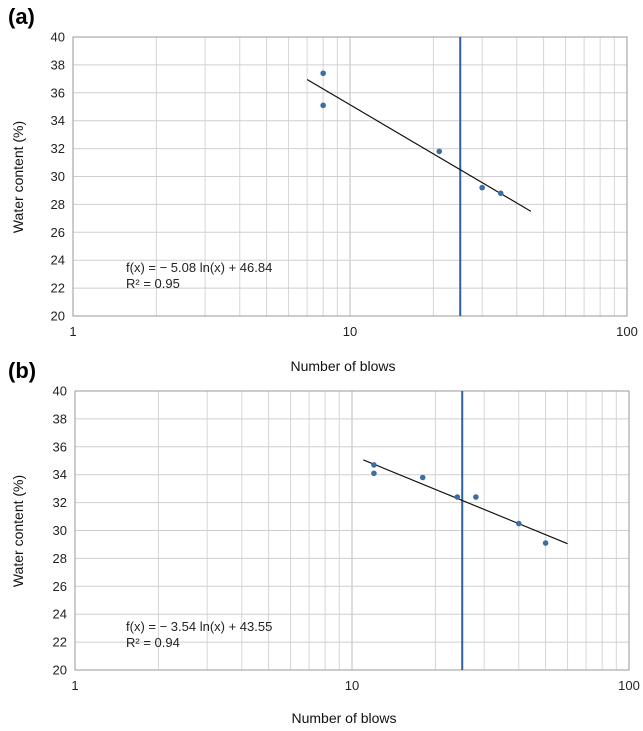 This screenshot has width=643, height=731. What do you see at coordinates (21, 16) in the screenshot?
I see `panel-label: (a)` at bounding box center [21, 16].